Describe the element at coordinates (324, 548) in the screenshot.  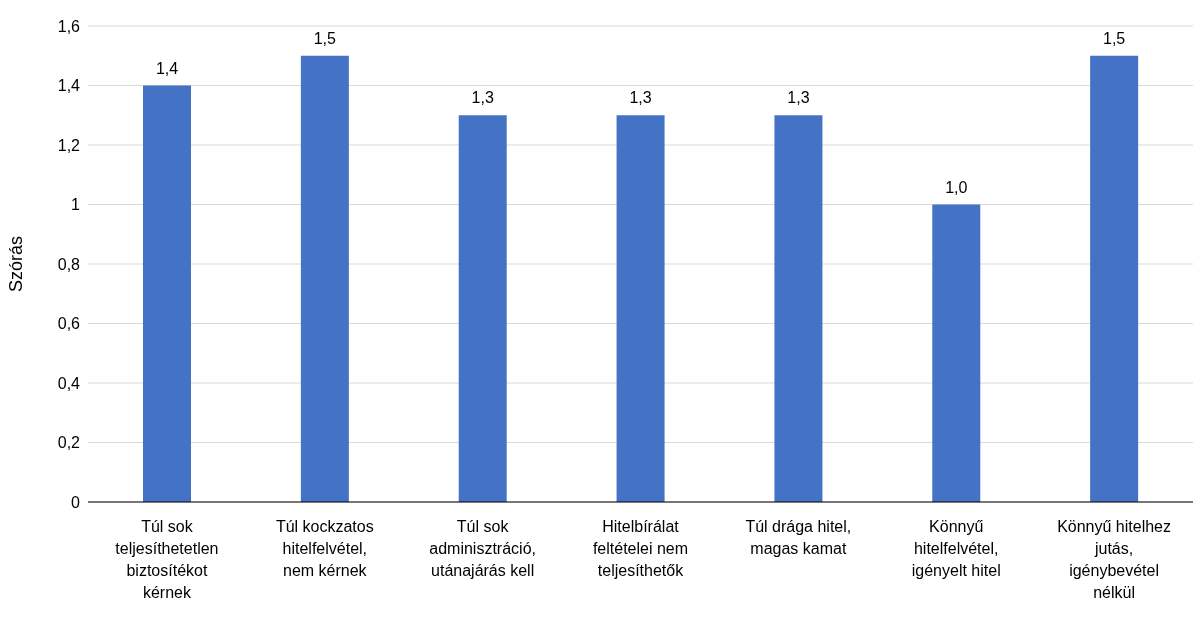
I see `x-tick-label: Túl kockzatos hitelfelvétel, nem kérnek` at that location.